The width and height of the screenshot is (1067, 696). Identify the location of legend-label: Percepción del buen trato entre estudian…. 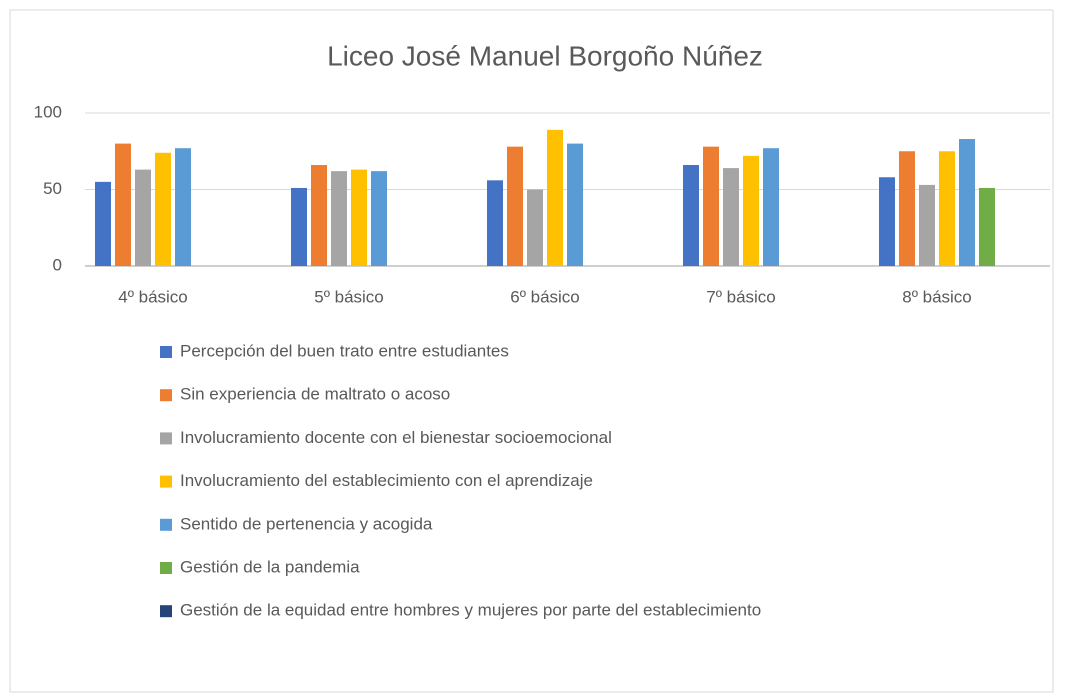
(344, 350).